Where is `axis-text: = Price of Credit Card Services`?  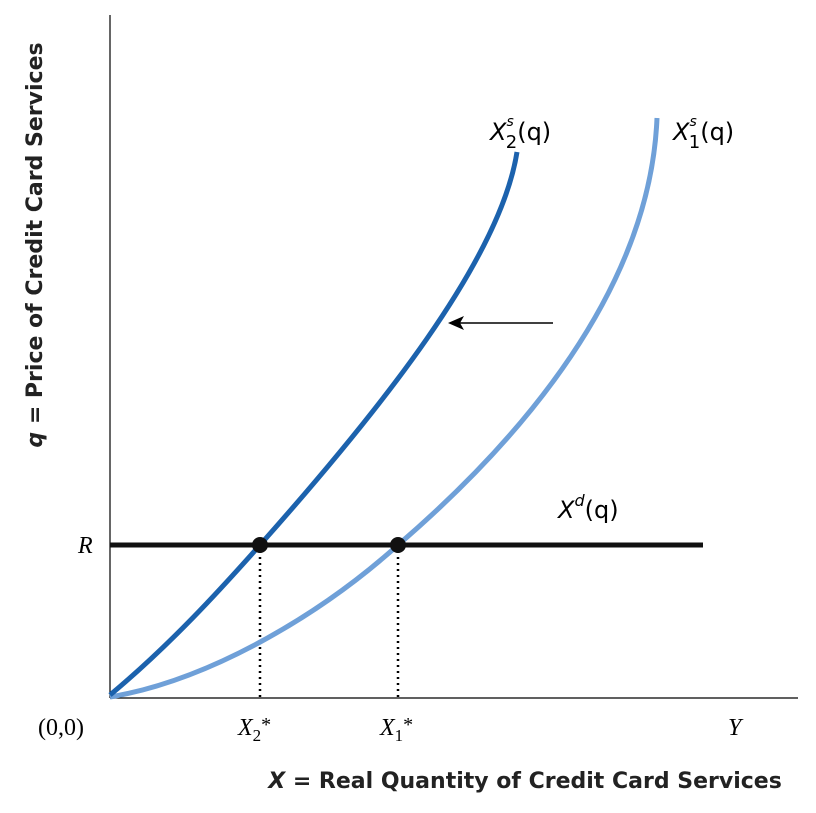
axis-text: = Price of Credit Card Services is located at coordinates (35, 236).